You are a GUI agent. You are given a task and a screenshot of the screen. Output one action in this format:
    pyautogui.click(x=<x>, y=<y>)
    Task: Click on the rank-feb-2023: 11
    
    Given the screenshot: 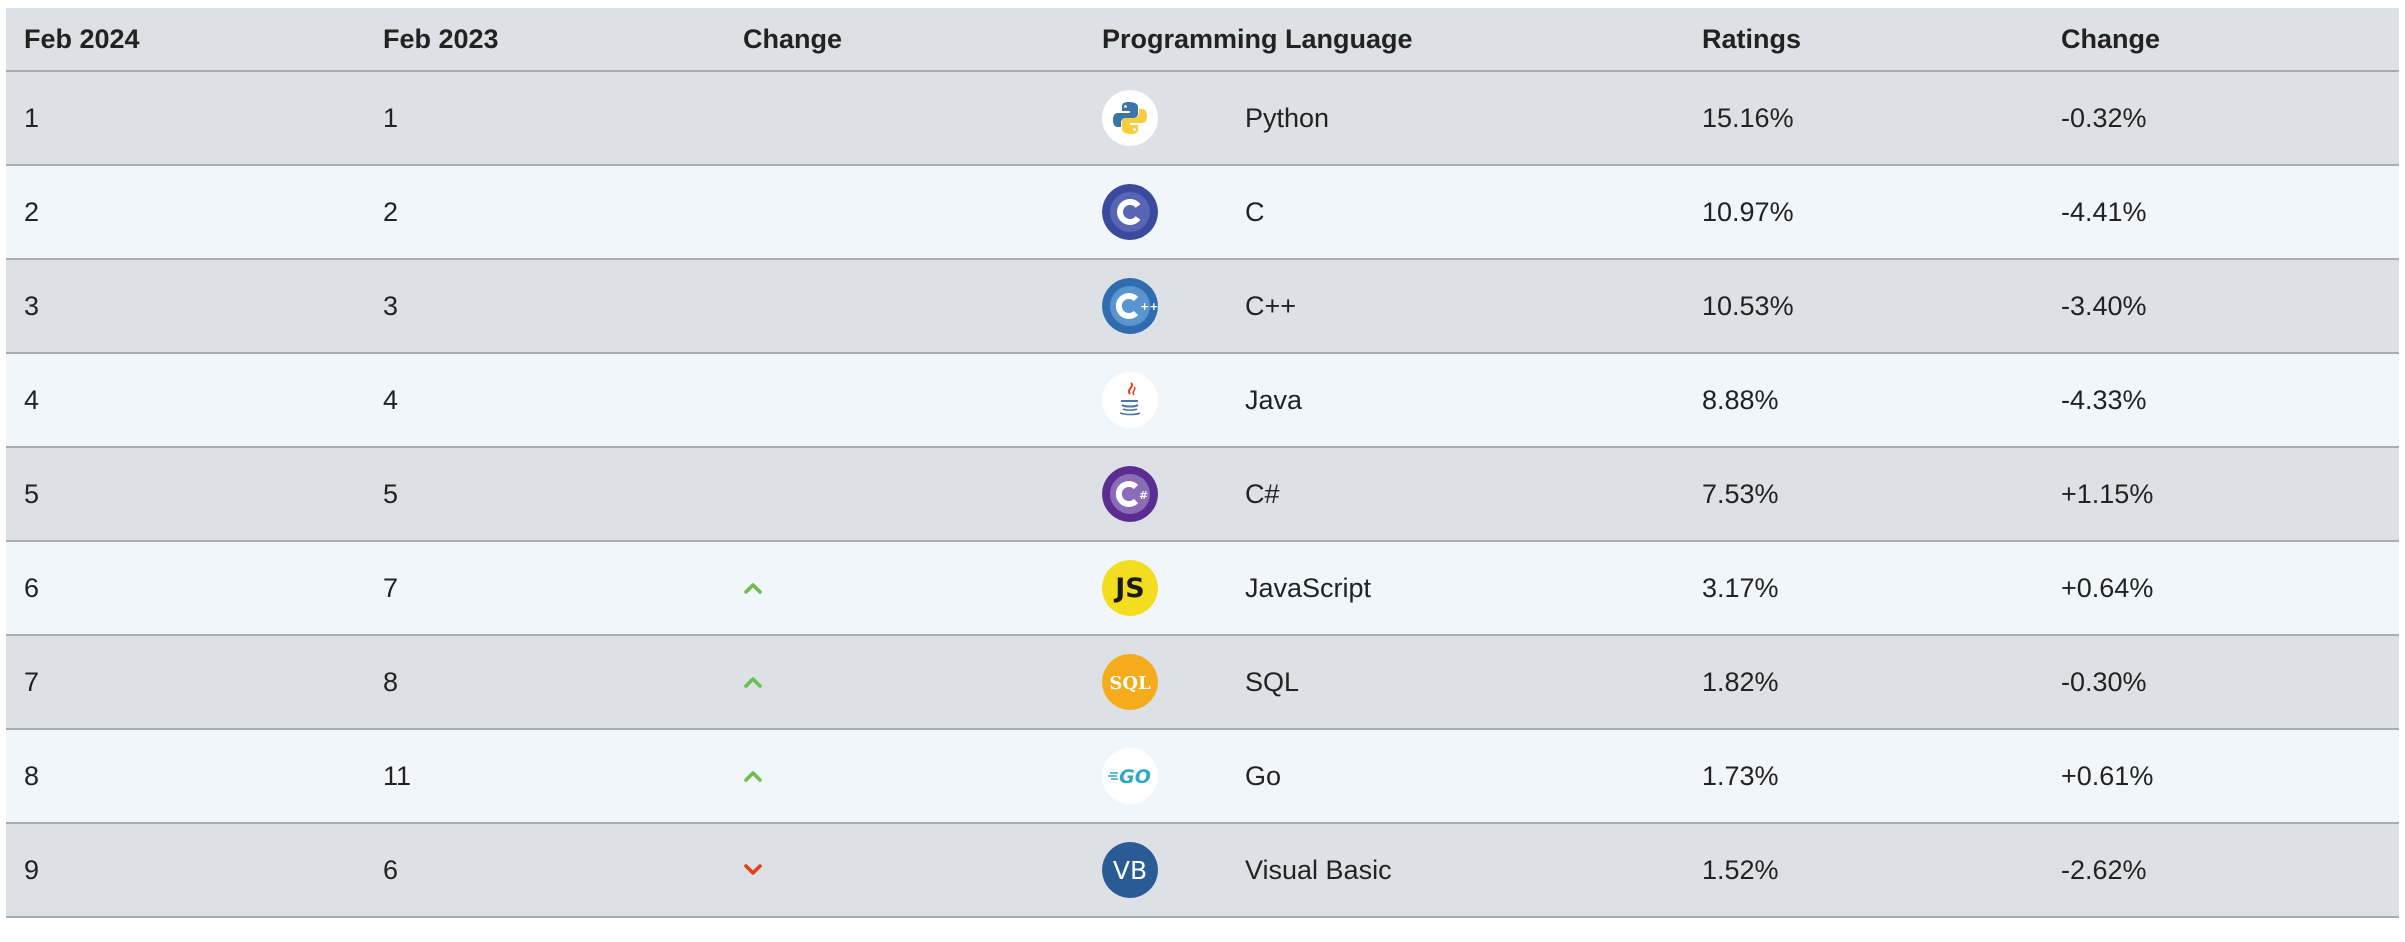 What is the action you would take?
    pyautogui.click(x=397, y=775)
    